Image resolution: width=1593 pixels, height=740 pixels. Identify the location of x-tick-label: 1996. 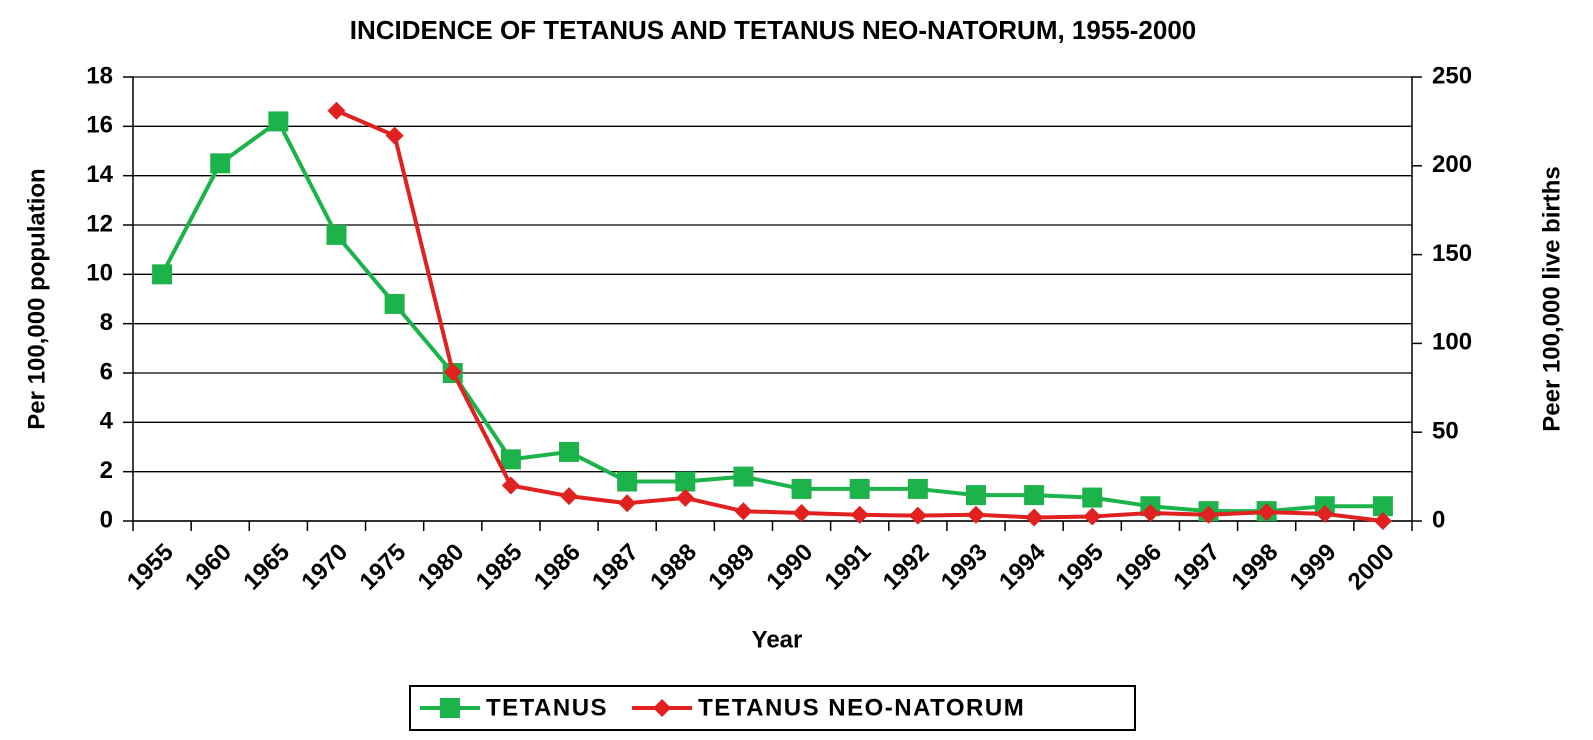
(1138, 567).